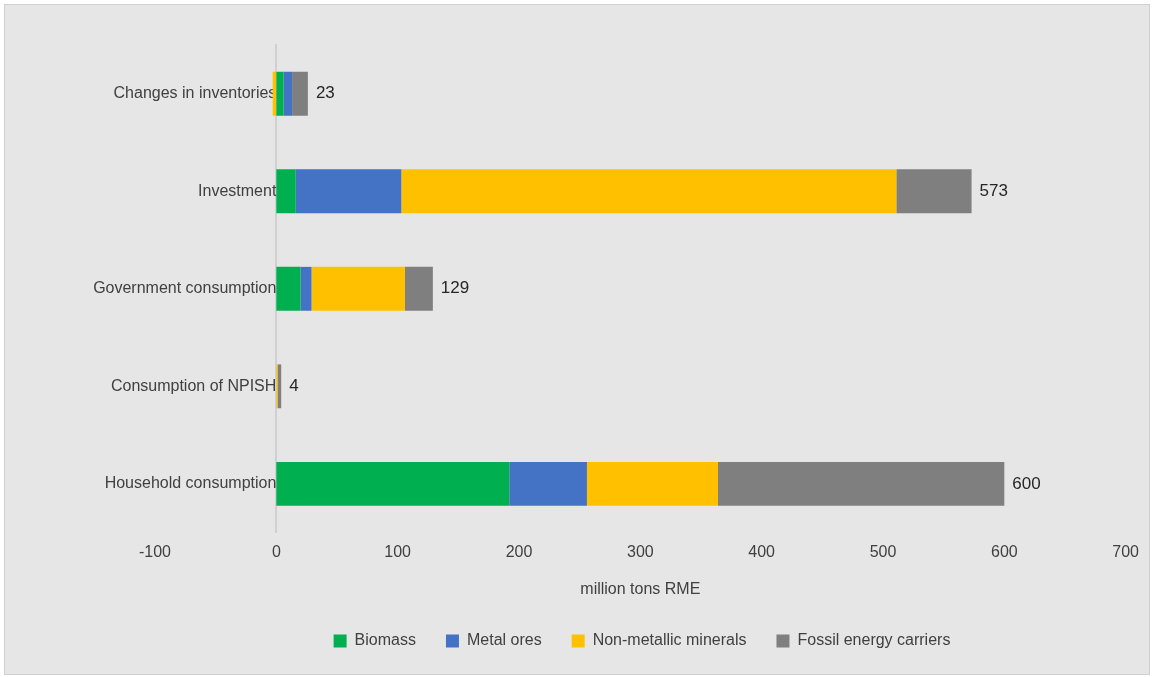 The height and width of the screenshot is (677, 1152). I want to click on x-tick-label: 700, so click(1126, 551).